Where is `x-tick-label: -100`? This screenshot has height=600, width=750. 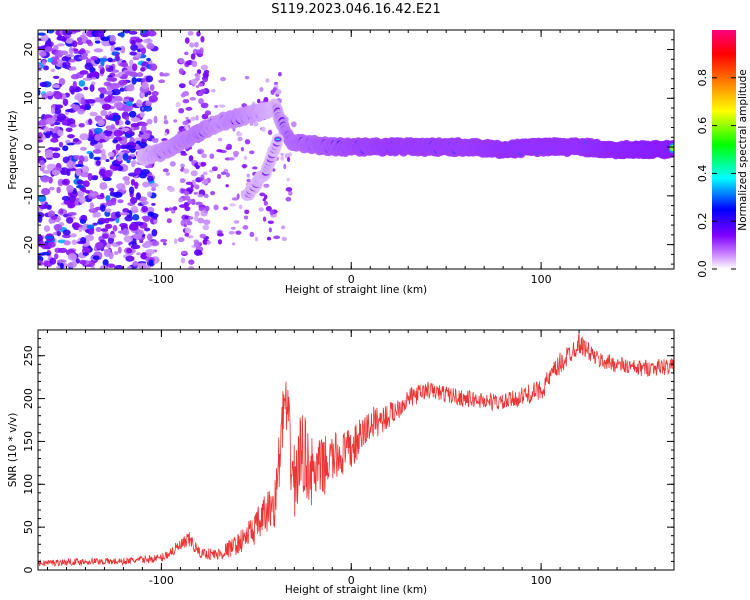
x-tick-label: -100 is located at coordinates (161, 580).